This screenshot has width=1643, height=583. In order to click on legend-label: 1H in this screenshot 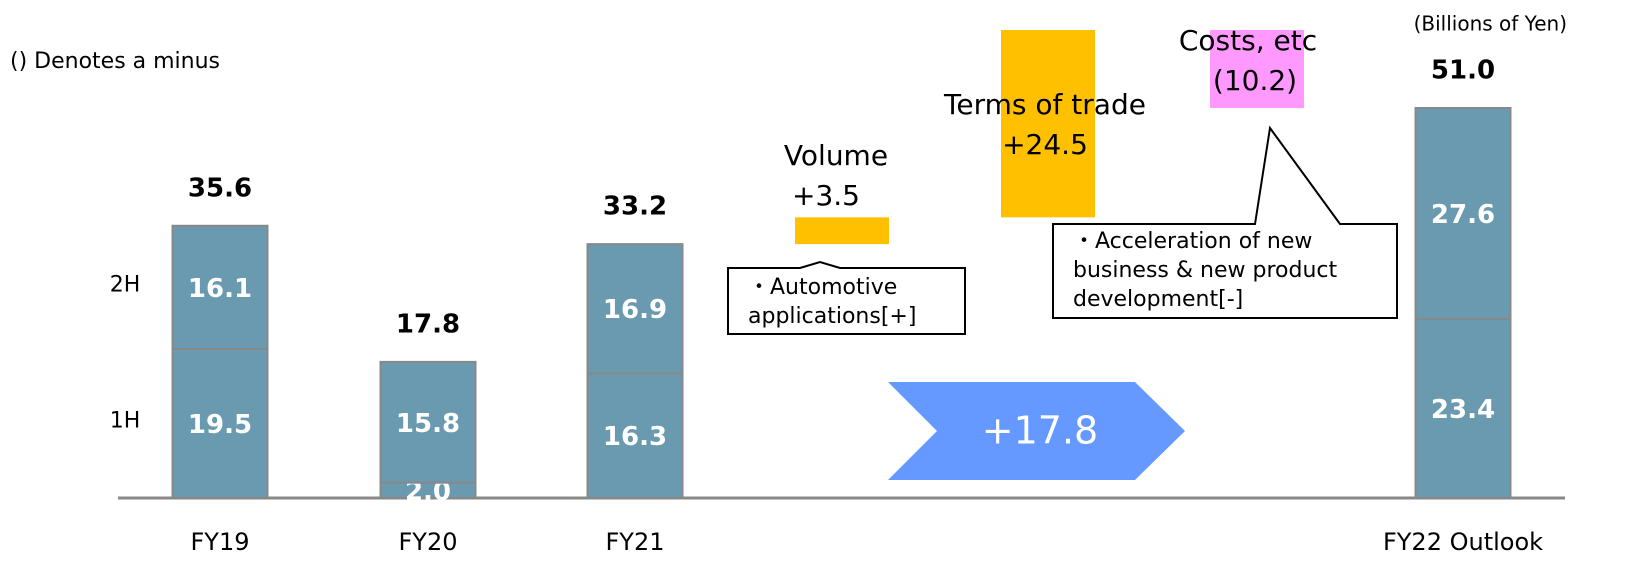, I will do `click(125, 420)`.